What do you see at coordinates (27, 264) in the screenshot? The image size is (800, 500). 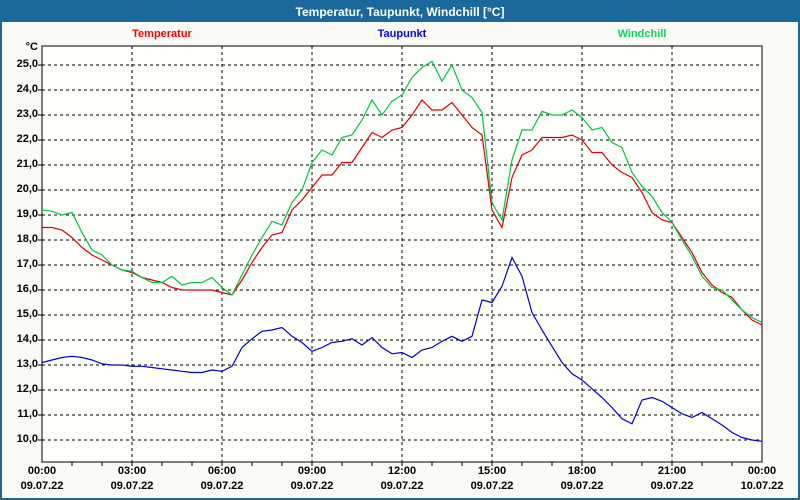 I see `y-axis-label: 17,0` at bounding box center [27, 264].